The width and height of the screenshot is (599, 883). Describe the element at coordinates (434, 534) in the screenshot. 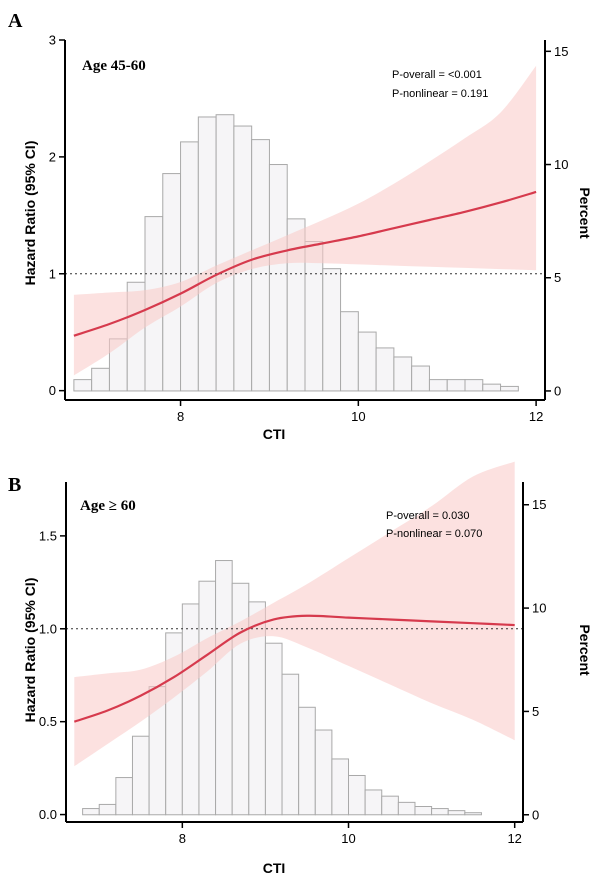

I see `p-nonlinear-text: P-nonlinear = 0.070` at that location.